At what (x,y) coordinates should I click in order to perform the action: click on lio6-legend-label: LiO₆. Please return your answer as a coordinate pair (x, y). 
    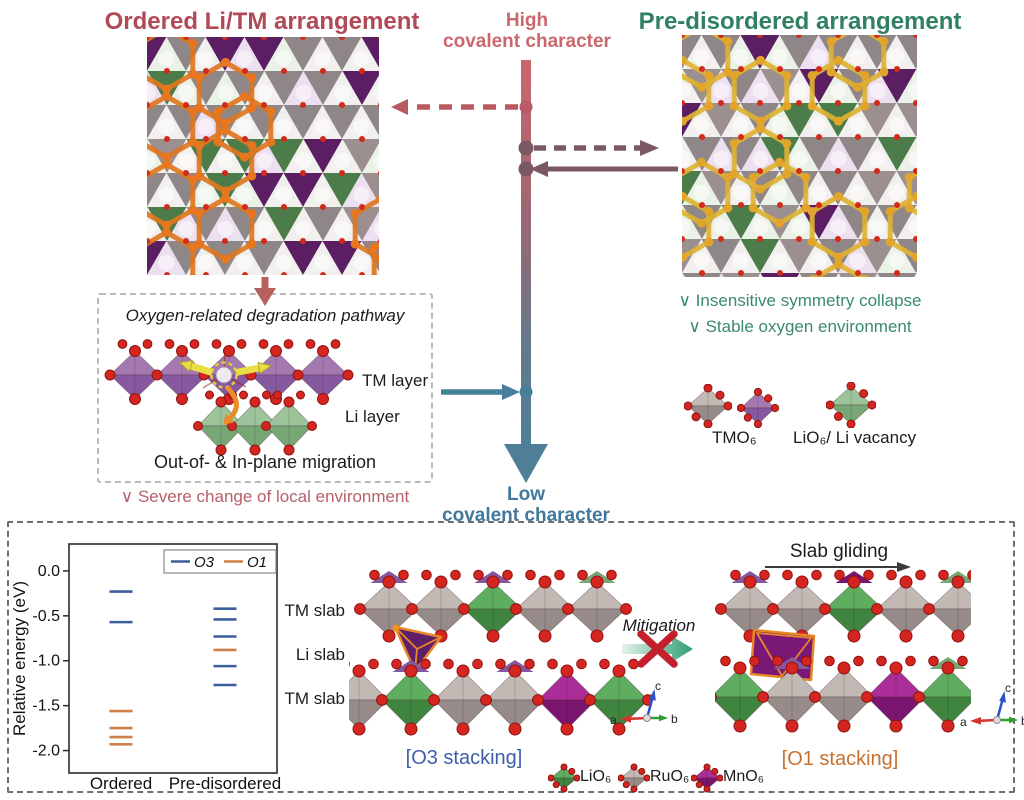
    Looking at the image, I should click on (596, 776).